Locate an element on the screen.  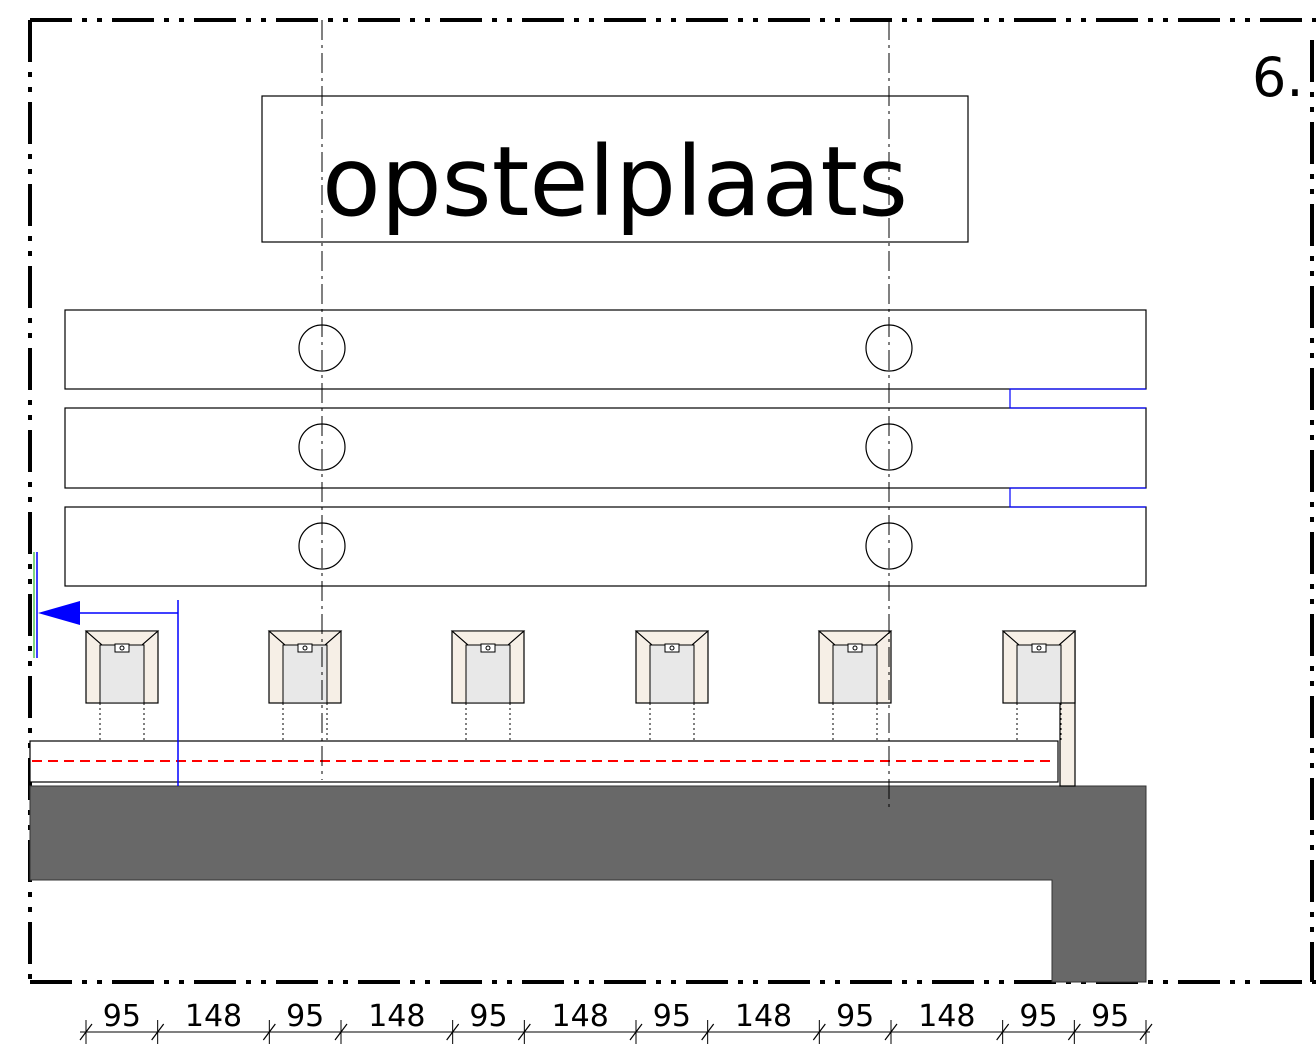
drawing-title: opstelplaats is located at coordinates (615, 182).